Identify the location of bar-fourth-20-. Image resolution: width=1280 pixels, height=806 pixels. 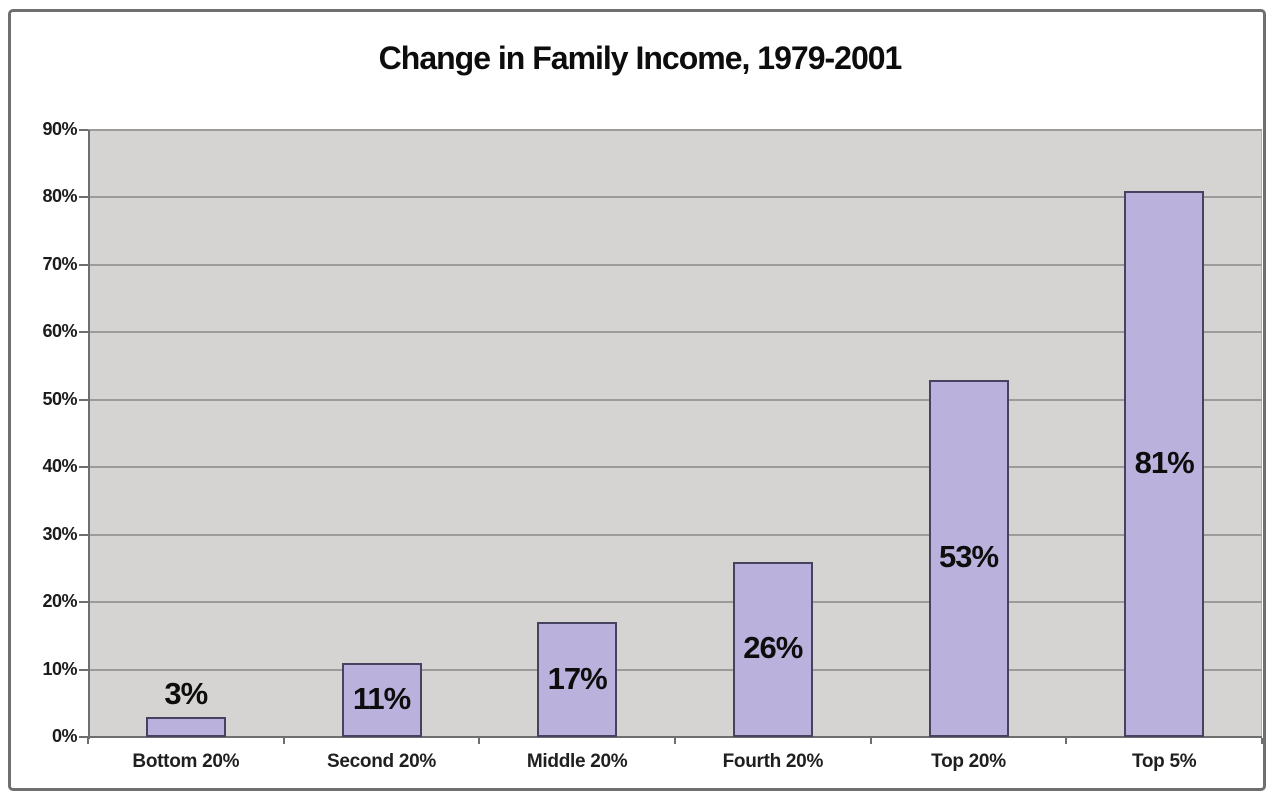
(772, 649).